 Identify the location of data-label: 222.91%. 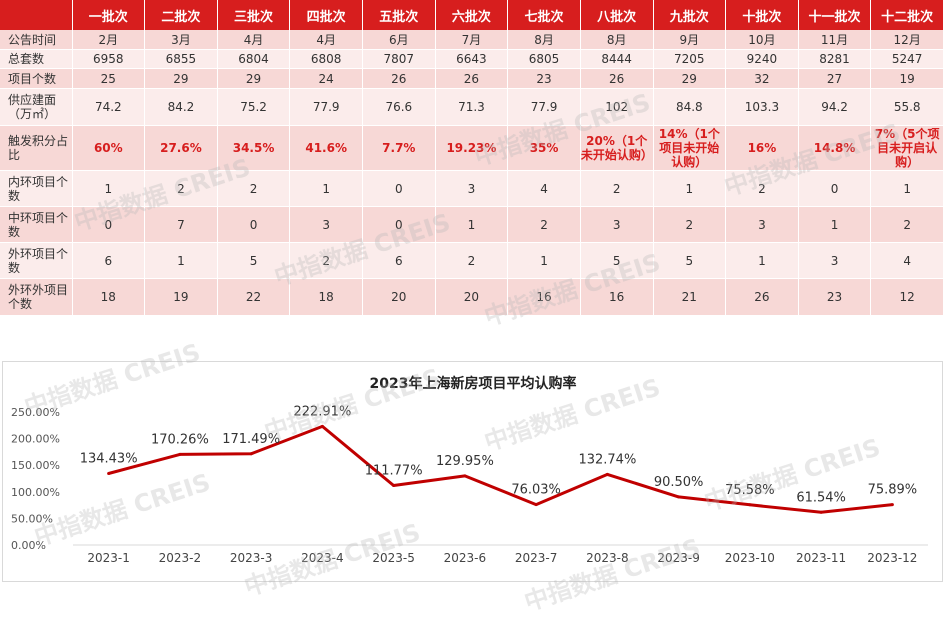
(322, 411).